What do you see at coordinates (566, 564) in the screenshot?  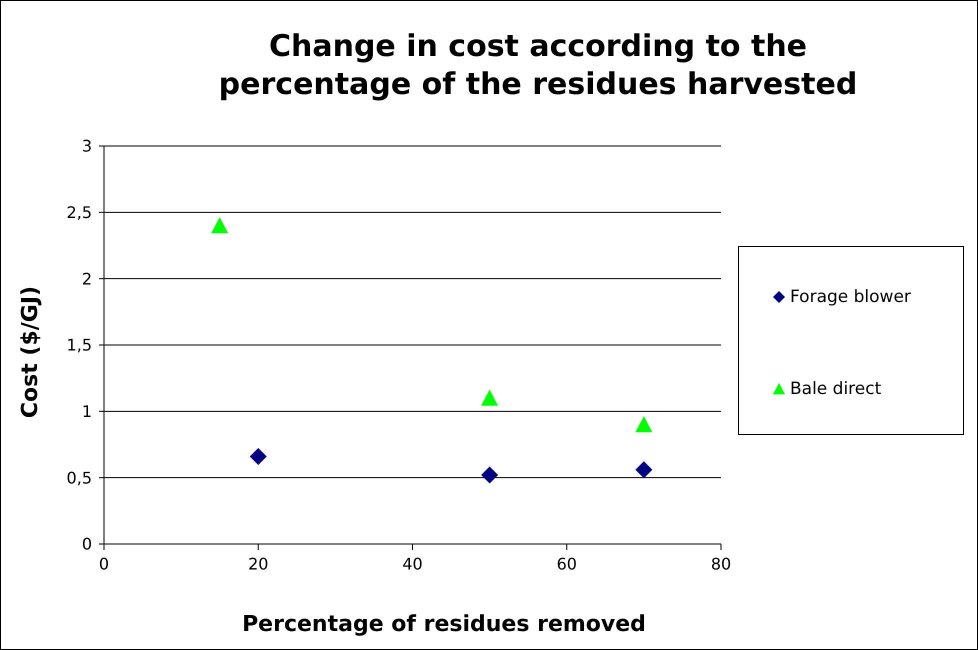 I see `x-tick-label: 60` at bounding box center [566, 564].